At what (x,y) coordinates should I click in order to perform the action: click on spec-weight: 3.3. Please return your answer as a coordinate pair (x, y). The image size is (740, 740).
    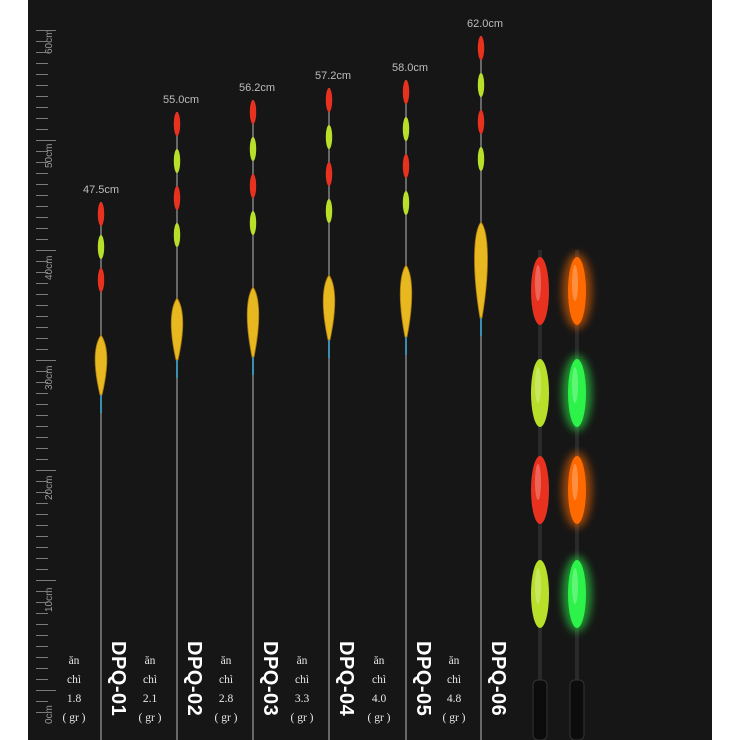
    Looking at the image, I should click on (302, 699).